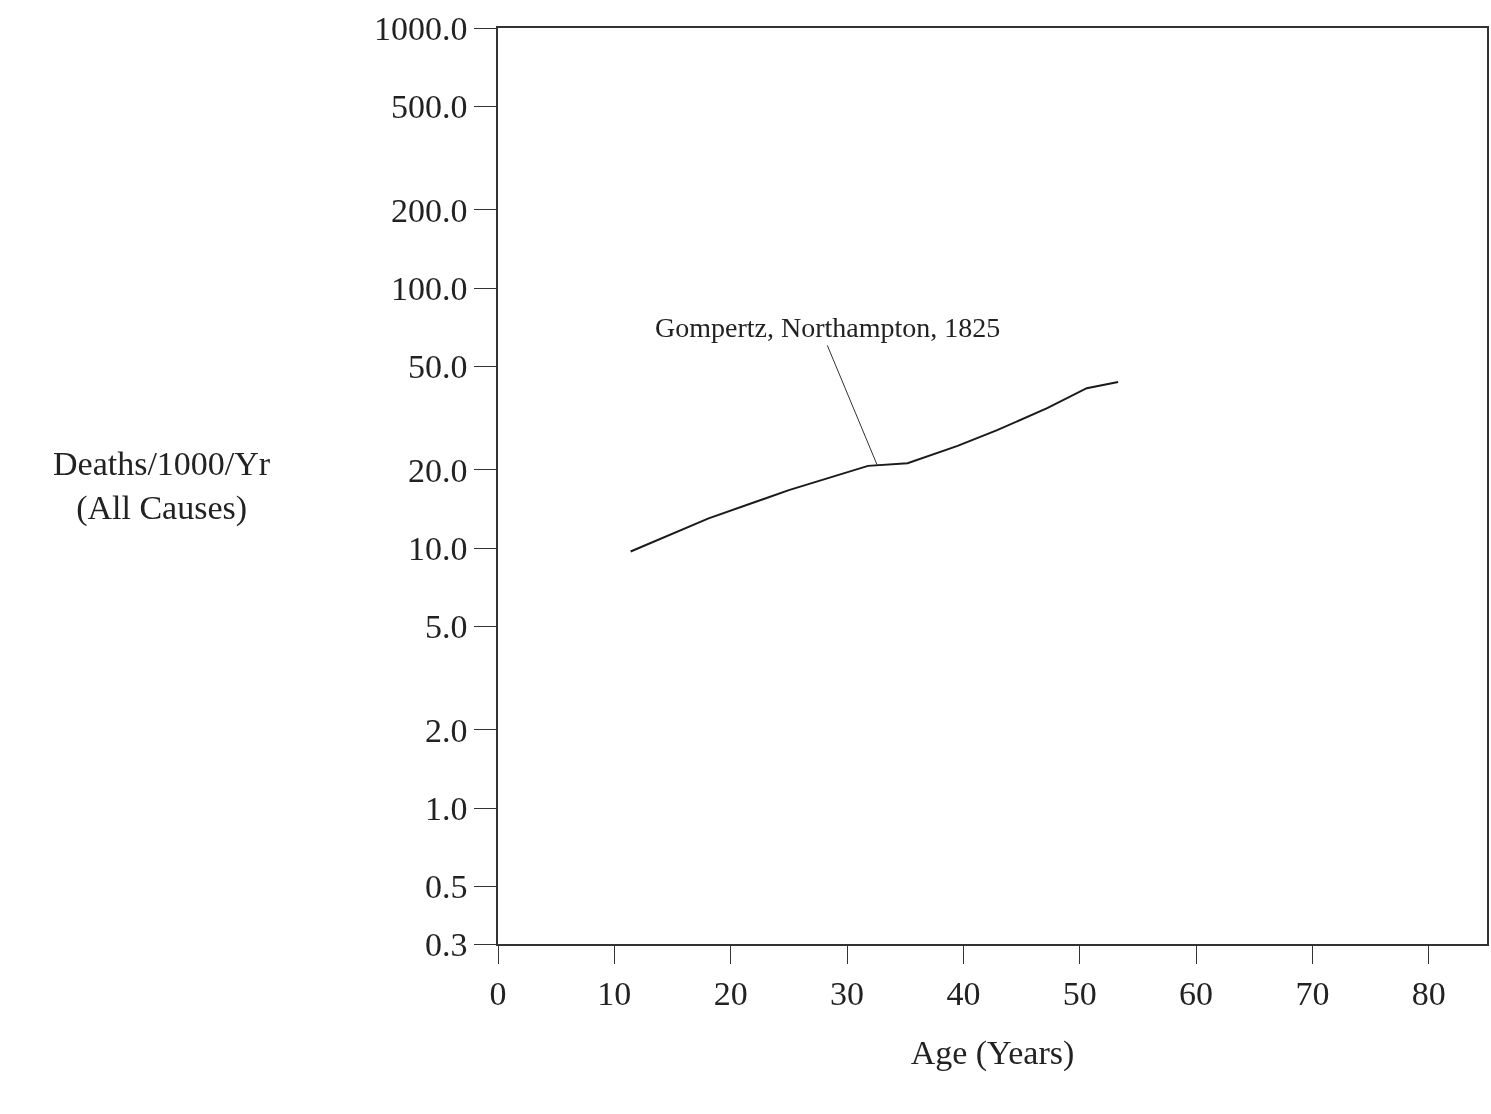 Image resolution: width=1491 pixels, height=1114 pixels. I want to click on line-series, so click(874, 467).